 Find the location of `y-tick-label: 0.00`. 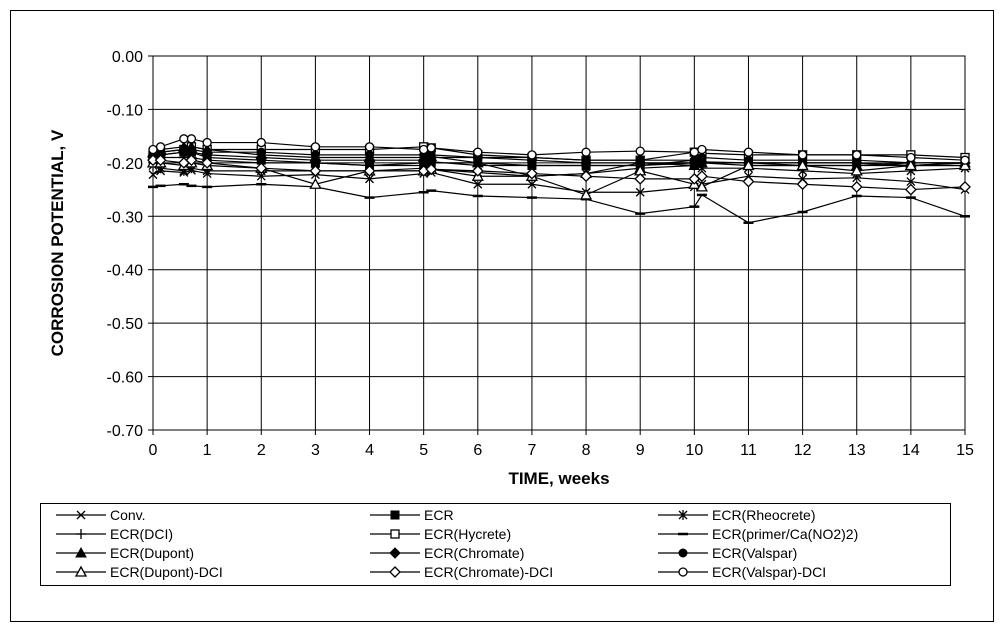

y-tick-label: 0.00 is located at coordinates (127, 57).